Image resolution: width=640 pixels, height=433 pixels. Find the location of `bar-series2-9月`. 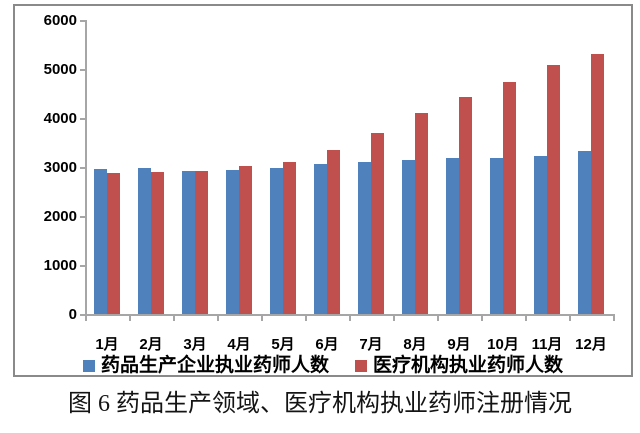

bar-series2-9月 is located at coordinates (465, 205).